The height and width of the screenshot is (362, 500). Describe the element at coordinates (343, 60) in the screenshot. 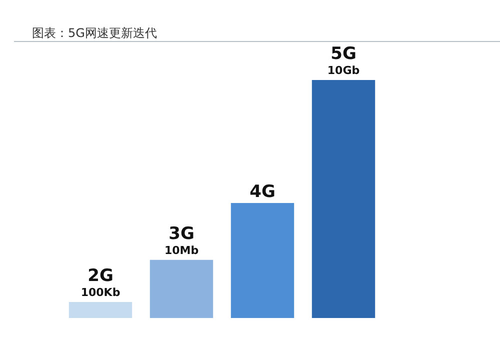

I see `x-tick-label: 5G 10Gb` at that location.